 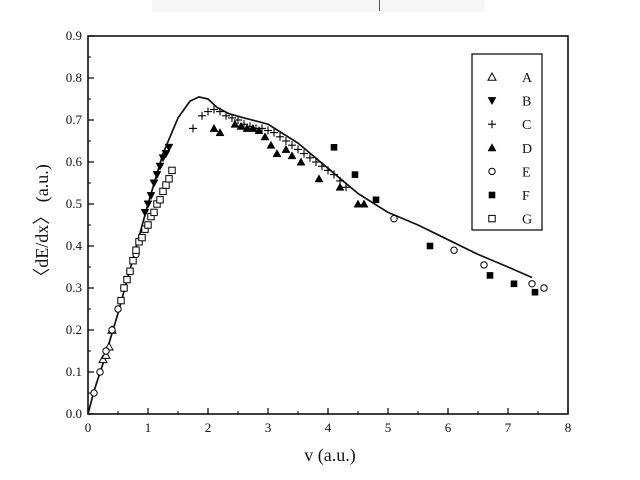 What do you see at coordinates (526, 102) in the screenshot?
I see `legend-label-B: B` at bounding box center [526, 102].